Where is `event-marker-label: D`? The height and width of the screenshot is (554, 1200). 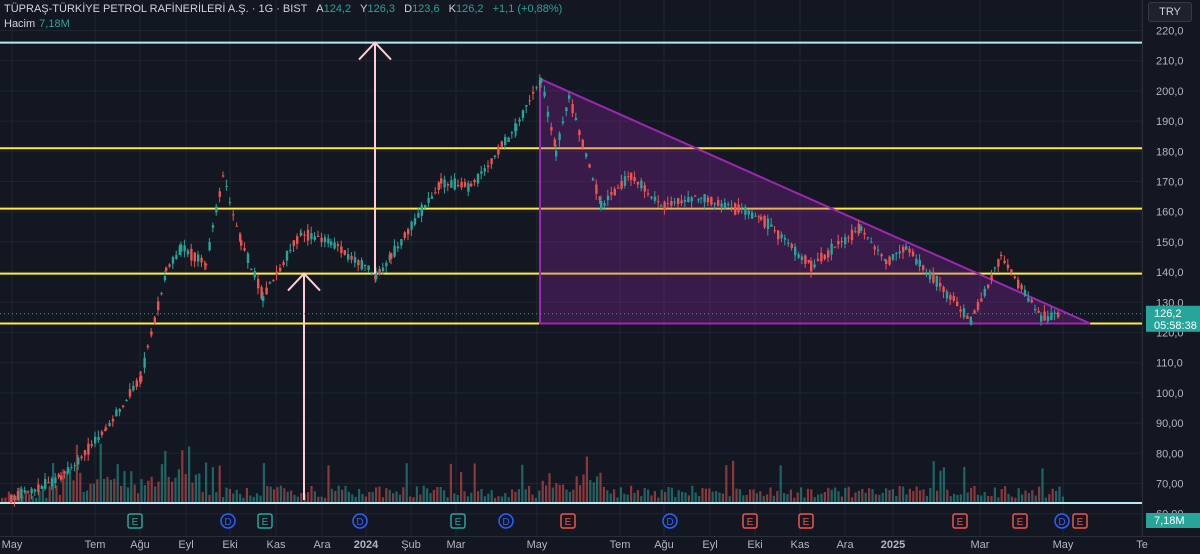
event-marker-label: D is located at coordinates (227, 522).